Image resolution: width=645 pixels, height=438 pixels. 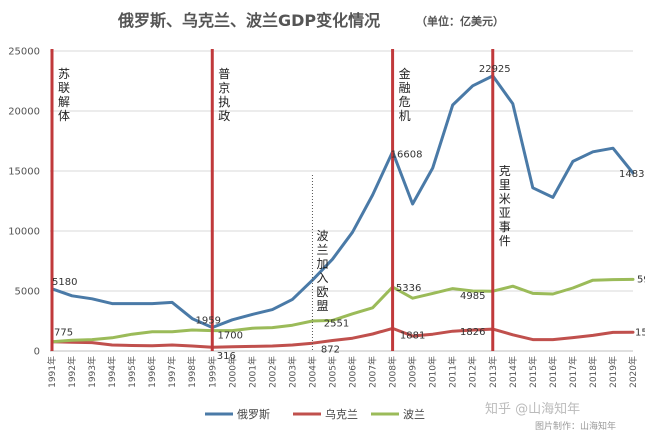 I want to click on event-label-char: 件, so click(x=505, y=241).